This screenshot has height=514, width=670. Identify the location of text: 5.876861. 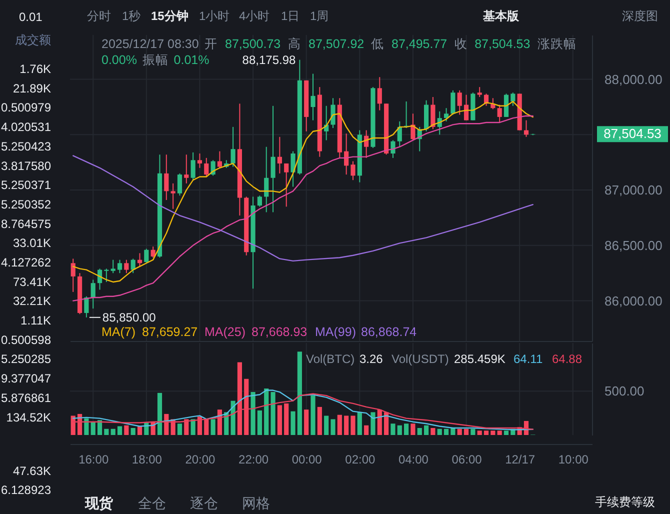
(26, 398).